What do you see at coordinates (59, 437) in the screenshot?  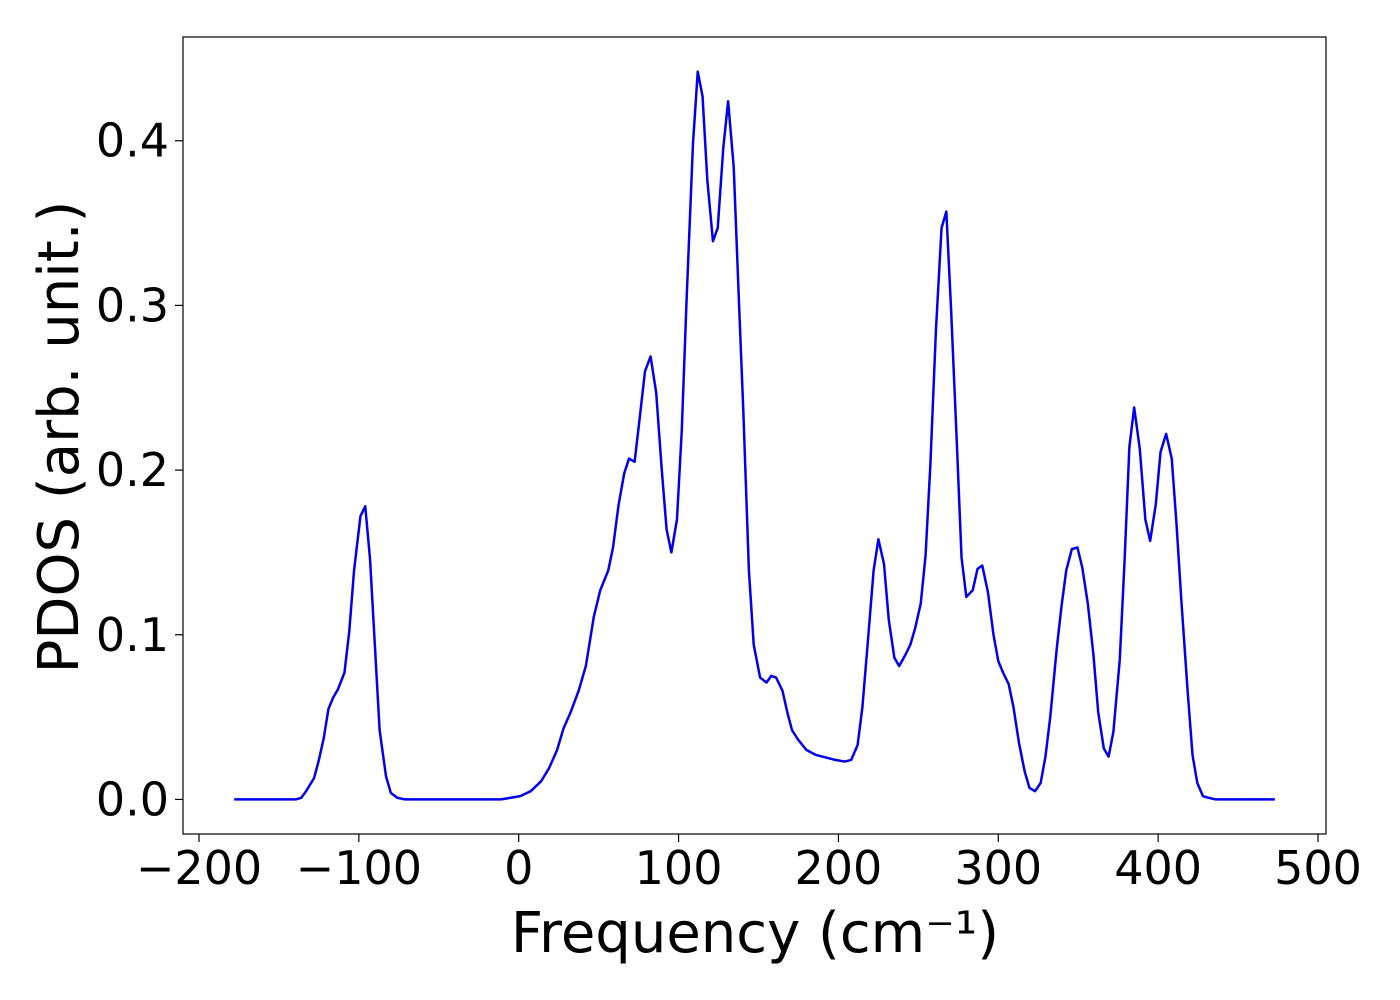 I see `y-axis-label: PDOS (arb. unit.)` at bounding box center [59, 437].